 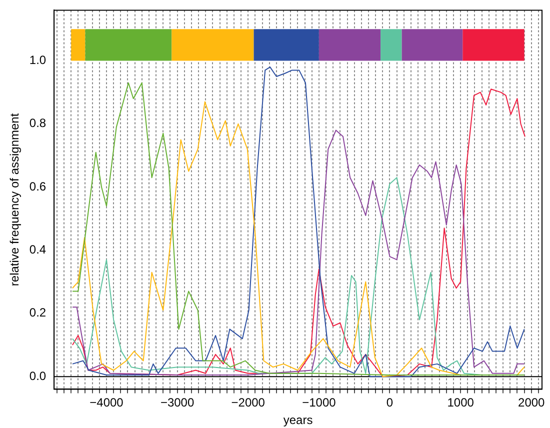 I want to click on x-tick-label: 0, so click(x=390, y=403).